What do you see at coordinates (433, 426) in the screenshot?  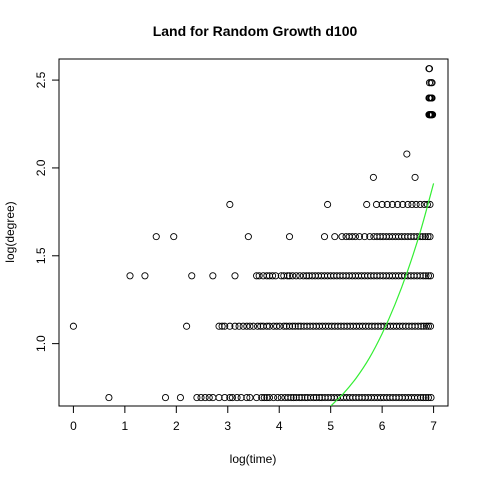 I see `x-tick-label: 7` at bounding box center [433, 426].